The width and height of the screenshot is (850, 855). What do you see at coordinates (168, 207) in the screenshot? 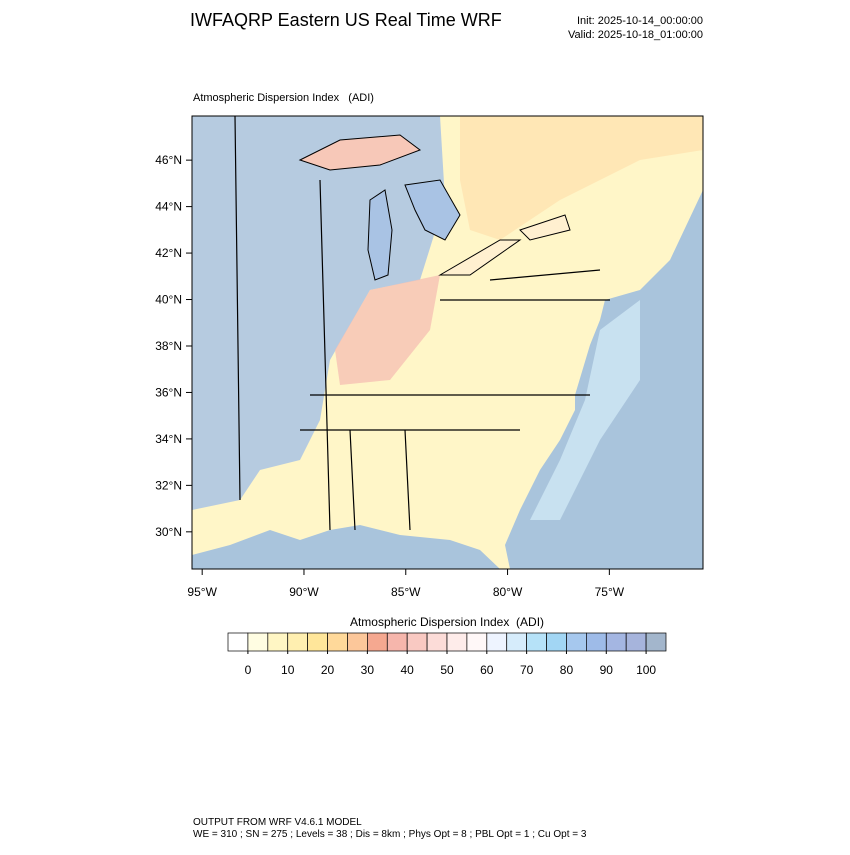
I see `y-tick-label: 44°N` at bounding box center [168, 207].